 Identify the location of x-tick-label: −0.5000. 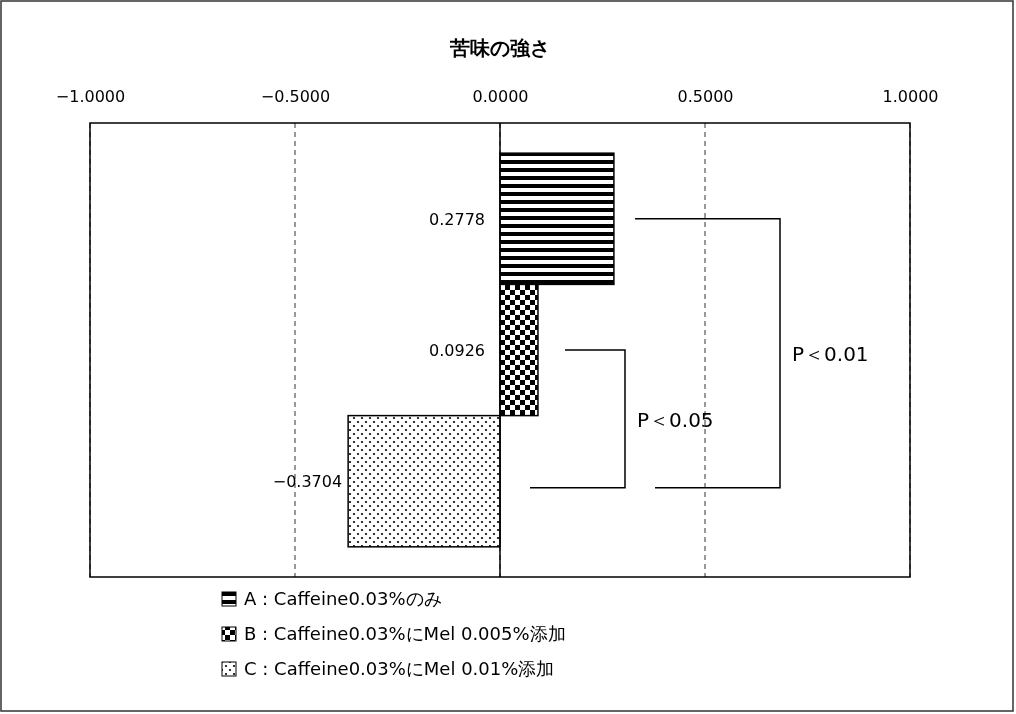
(295, 96).